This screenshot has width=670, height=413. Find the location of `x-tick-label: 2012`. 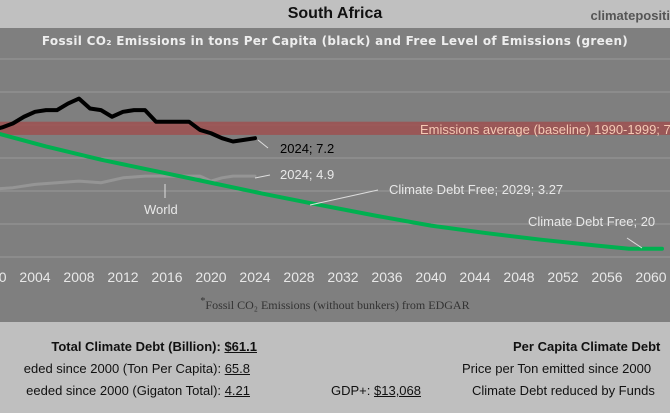

x-tick-label: 2012 is located at coordinates (122, 277).